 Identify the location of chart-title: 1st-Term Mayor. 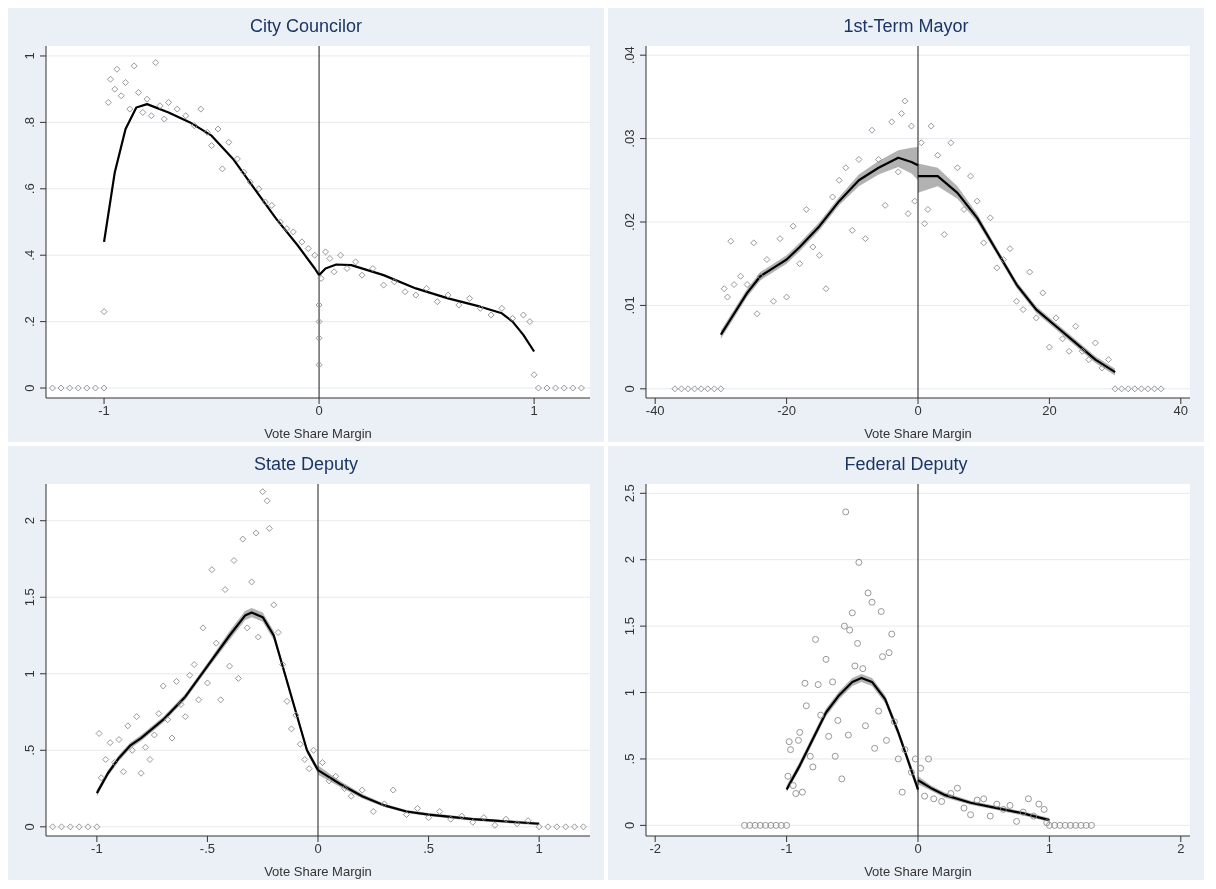
(906, 26).